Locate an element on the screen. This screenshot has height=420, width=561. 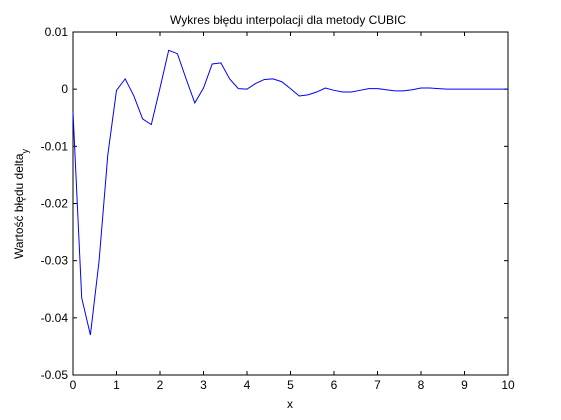
x-tick-label: 5 is located at coordinates (290, 385).